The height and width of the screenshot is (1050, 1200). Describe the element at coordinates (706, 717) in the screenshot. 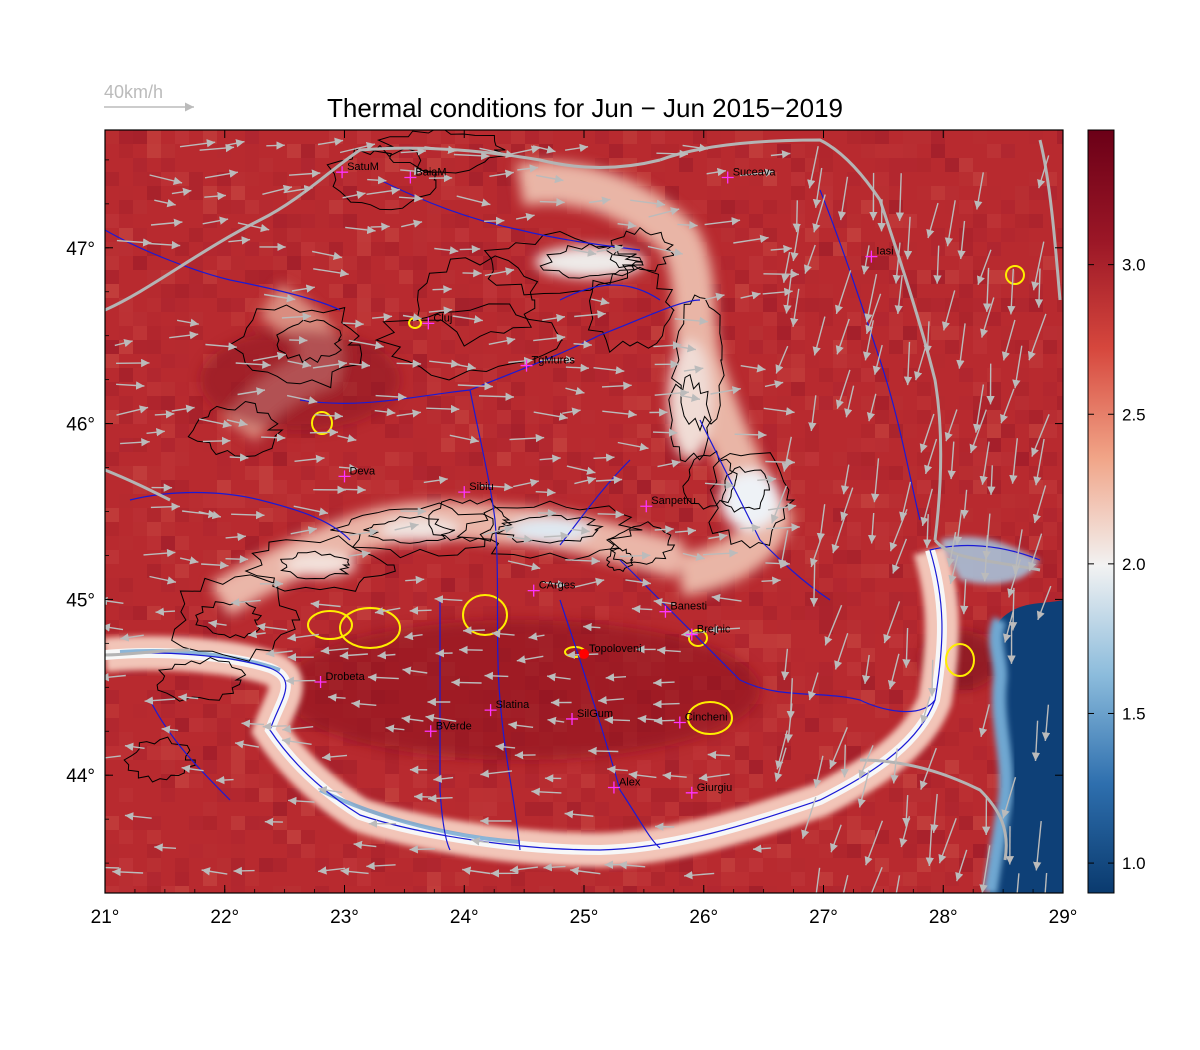

I see `city-label: Cincheni` at that location.